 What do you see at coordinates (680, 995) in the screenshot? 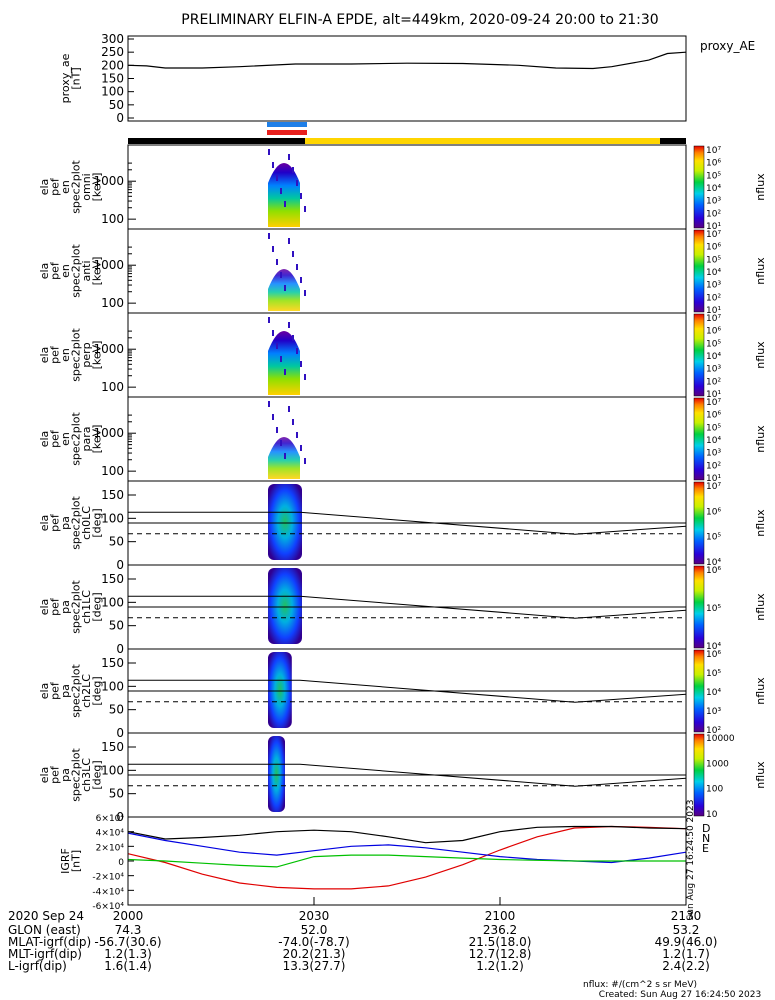
I see `created-note: Created: Sun Aug 27 16:24:50 2023` at bounding box center [680, 995].